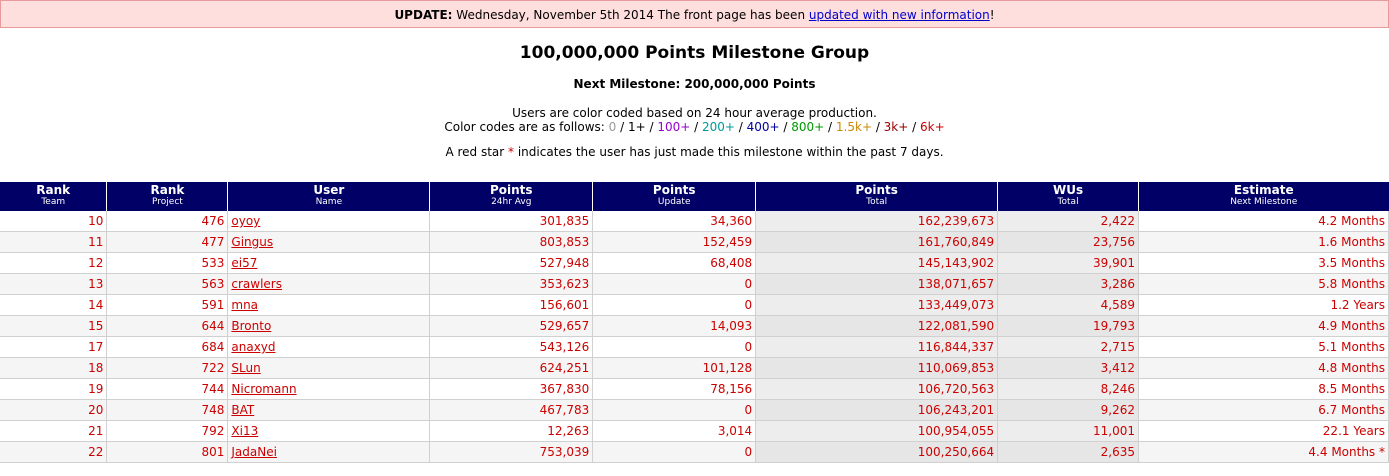  I want to click on column-title: User, so click(329, 190).